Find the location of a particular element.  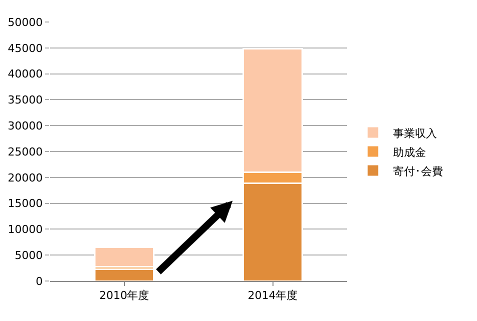

bar is located at coordinates (124, 257).